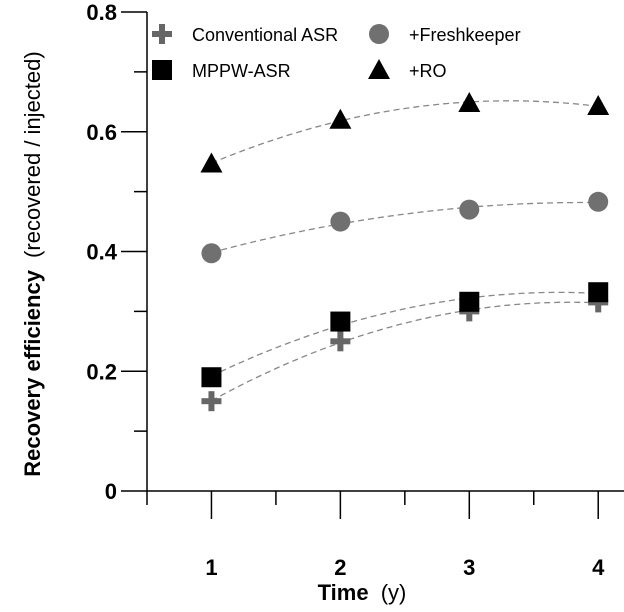 This screenshot has width=624, height=612. Describe the element at coordinates (111, 491) in the screenshot. I see `y-tick-label: 0` at that location.